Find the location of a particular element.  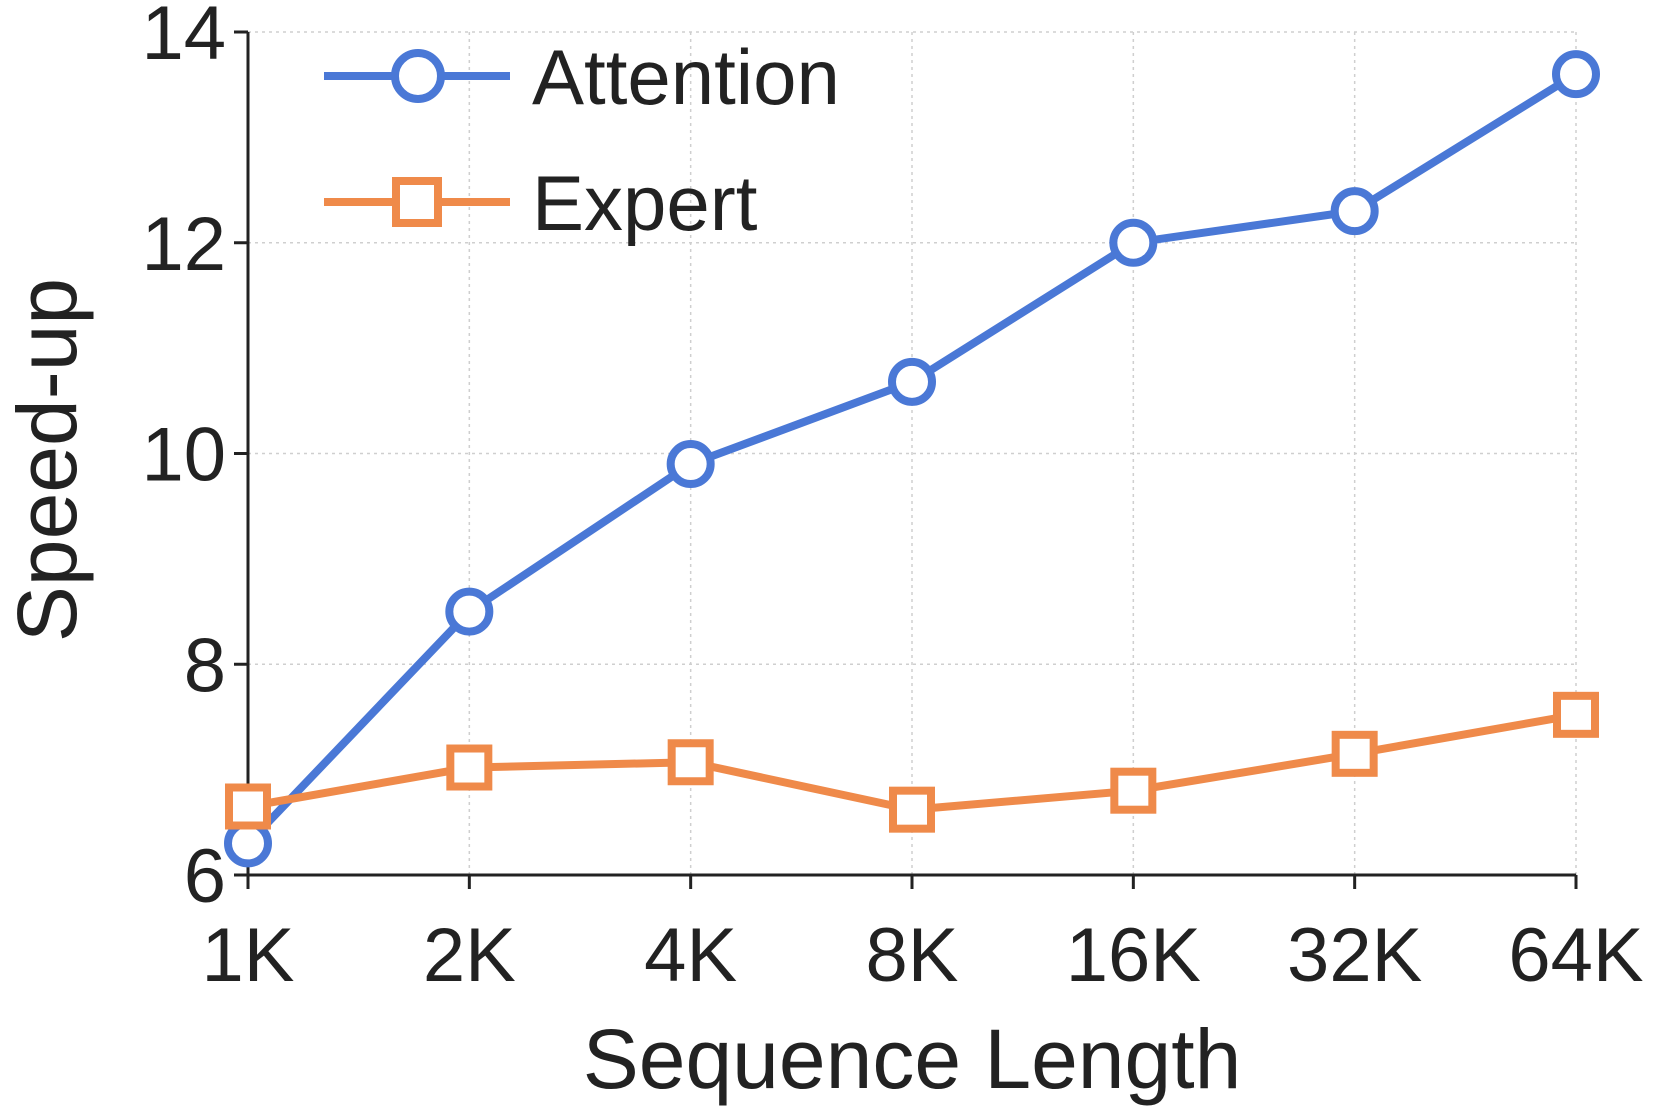

legend-label-expert: Expert is located at coordinates (645, 203).